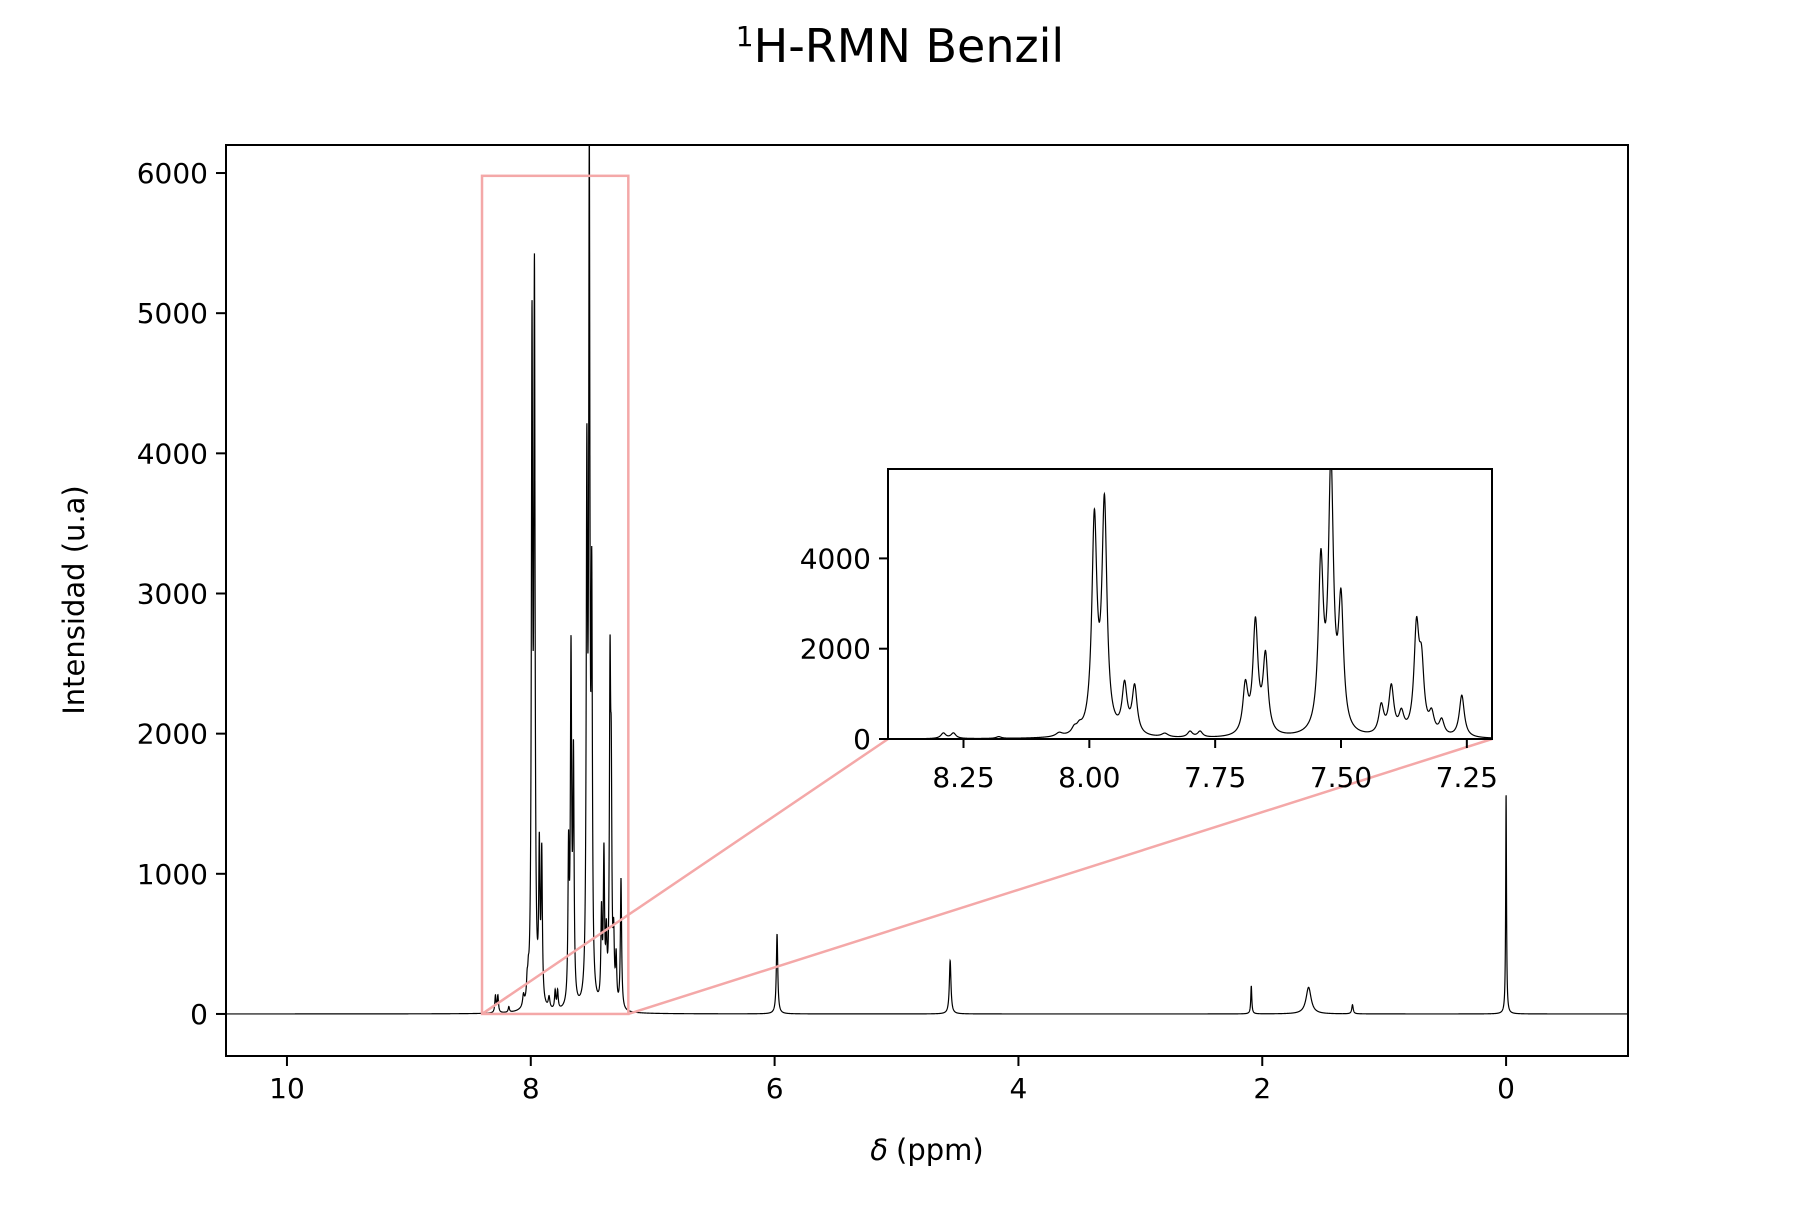 The height and width of the screenshot is (1205, 1800). What do you see at coordinates (172, 313) in the screenshot?
I see `main-y-tick-label: 5000` at bounding box center [172, 313].